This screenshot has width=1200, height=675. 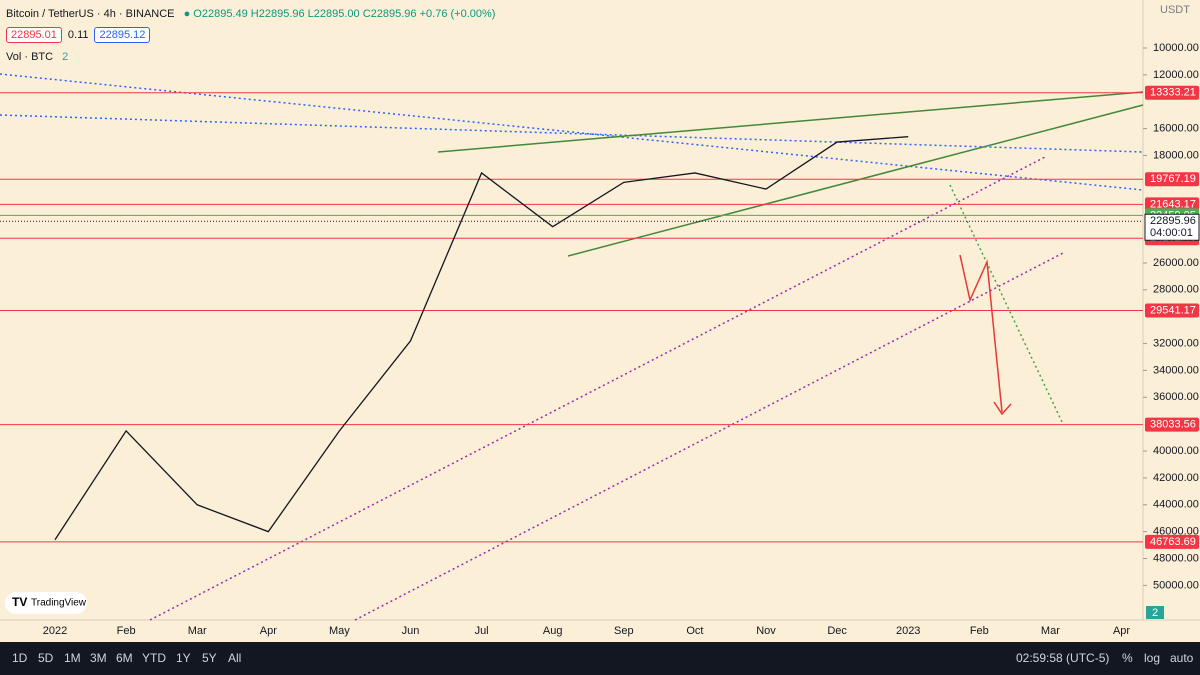 I want to click on x-tick-label: Jul, so click(x=482, y=631).